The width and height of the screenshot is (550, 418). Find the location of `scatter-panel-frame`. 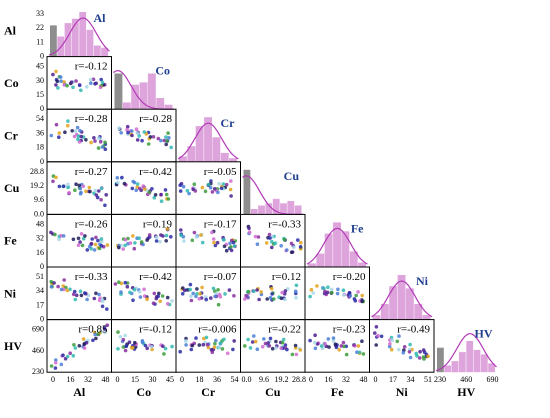

scatter-panel-frame is located at coordinates (402, 346).